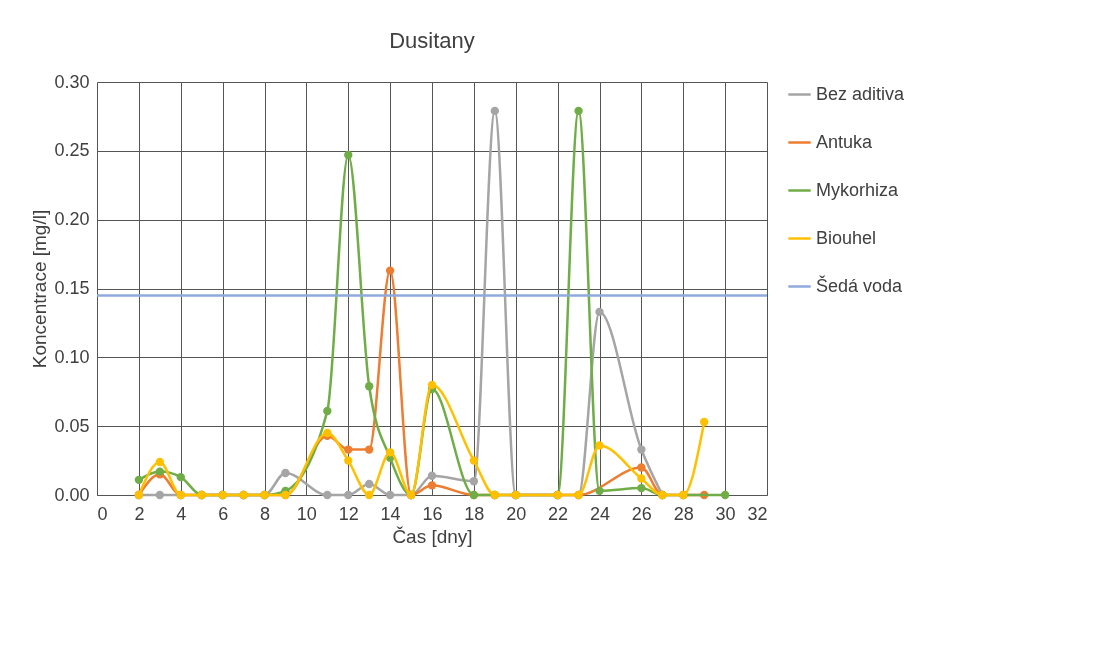 The image size is (1093, 651). Describe the element at coordinates (72, 81) in the screenshot. I see `y-tick-label: 0.30` at that location.